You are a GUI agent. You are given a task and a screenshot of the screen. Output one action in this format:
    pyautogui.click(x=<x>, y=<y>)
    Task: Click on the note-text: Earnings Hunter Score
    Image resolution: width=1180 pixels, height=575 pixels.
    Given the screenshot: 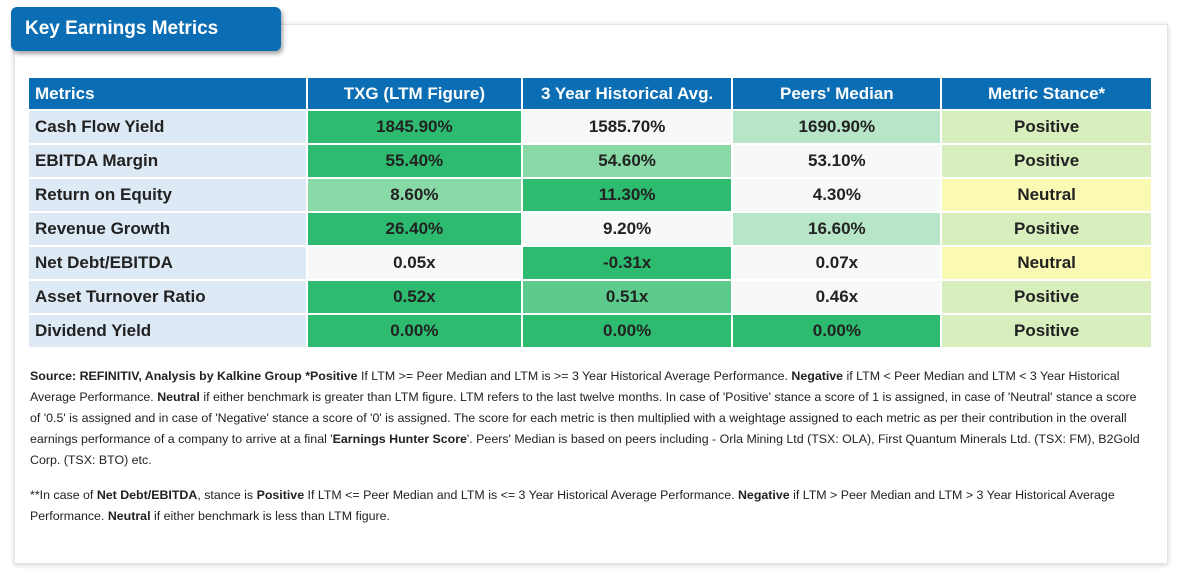 What is the action you would take?
    pyautogui.click(x=399, y=439)
    